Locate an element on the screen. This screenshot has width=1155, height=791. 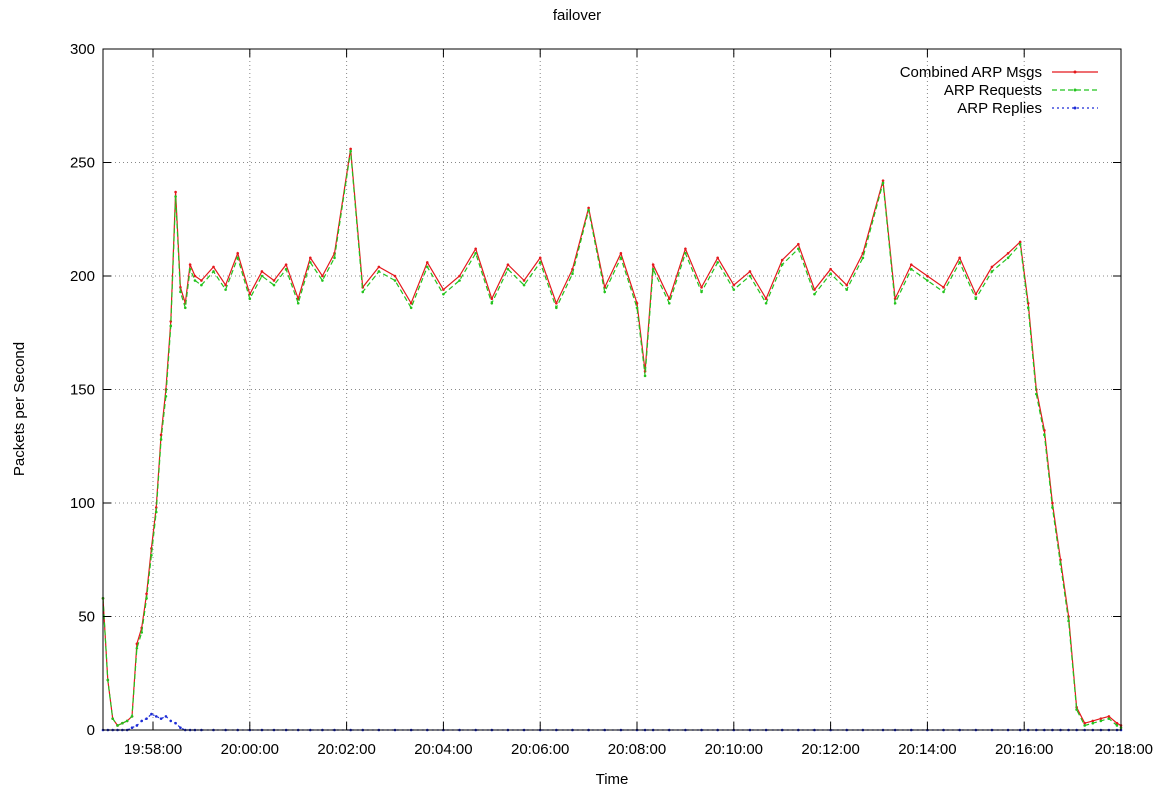
x-axis-label: Time is located at coordinates (612, 779).